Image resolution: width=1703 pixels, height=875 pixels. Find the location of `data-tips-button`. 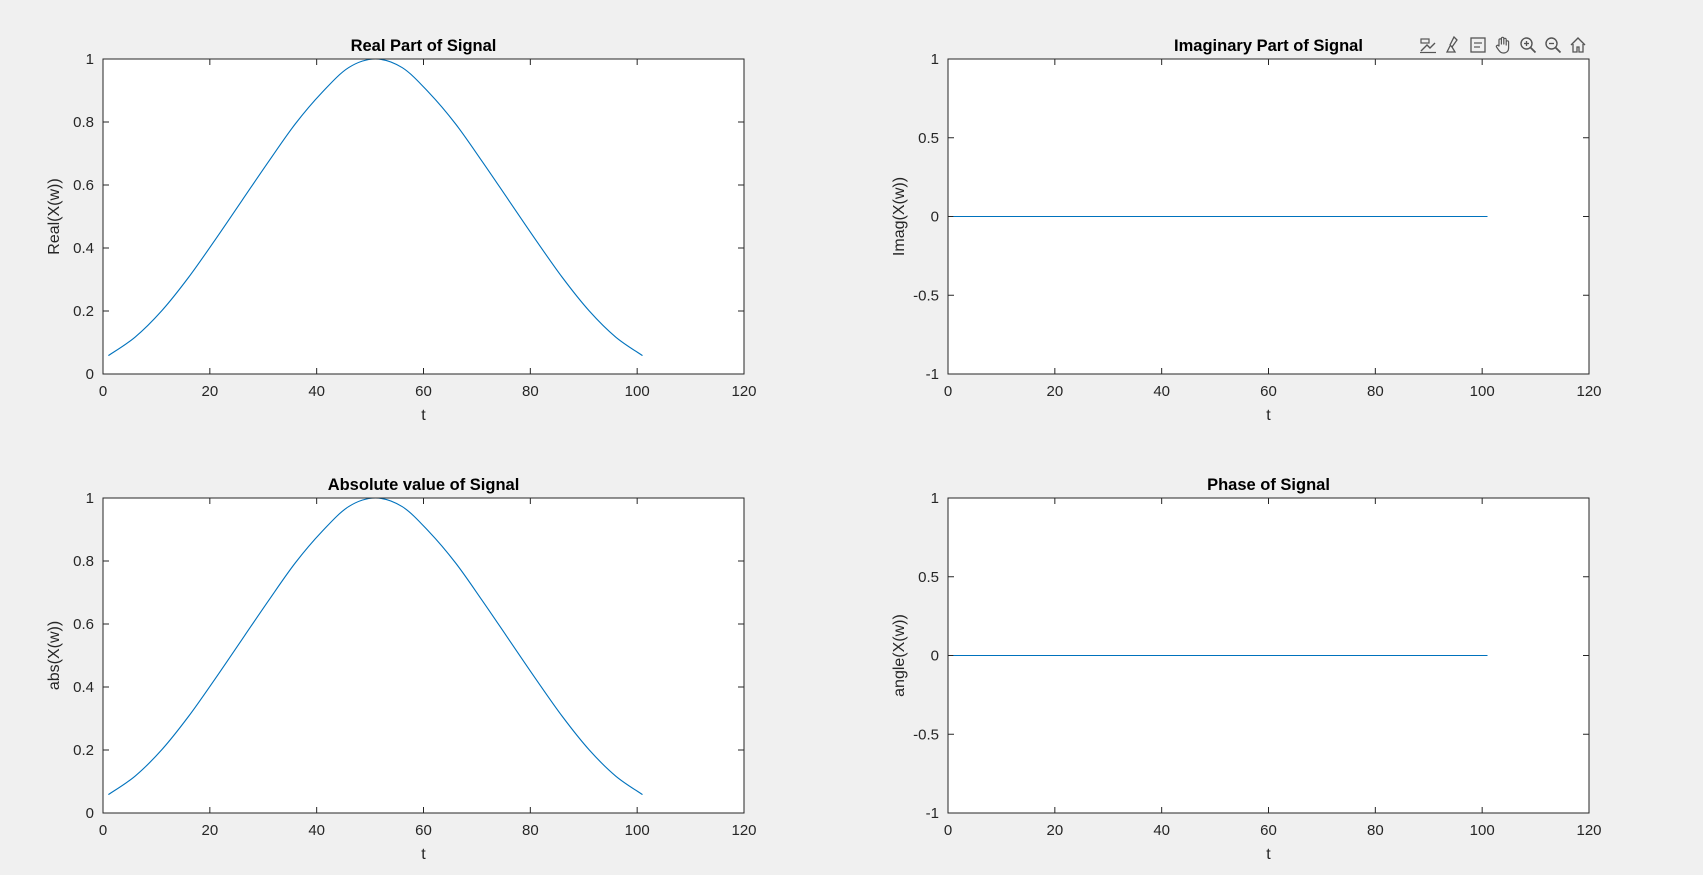

data-tips-button is located at coordinates (1427, 45).